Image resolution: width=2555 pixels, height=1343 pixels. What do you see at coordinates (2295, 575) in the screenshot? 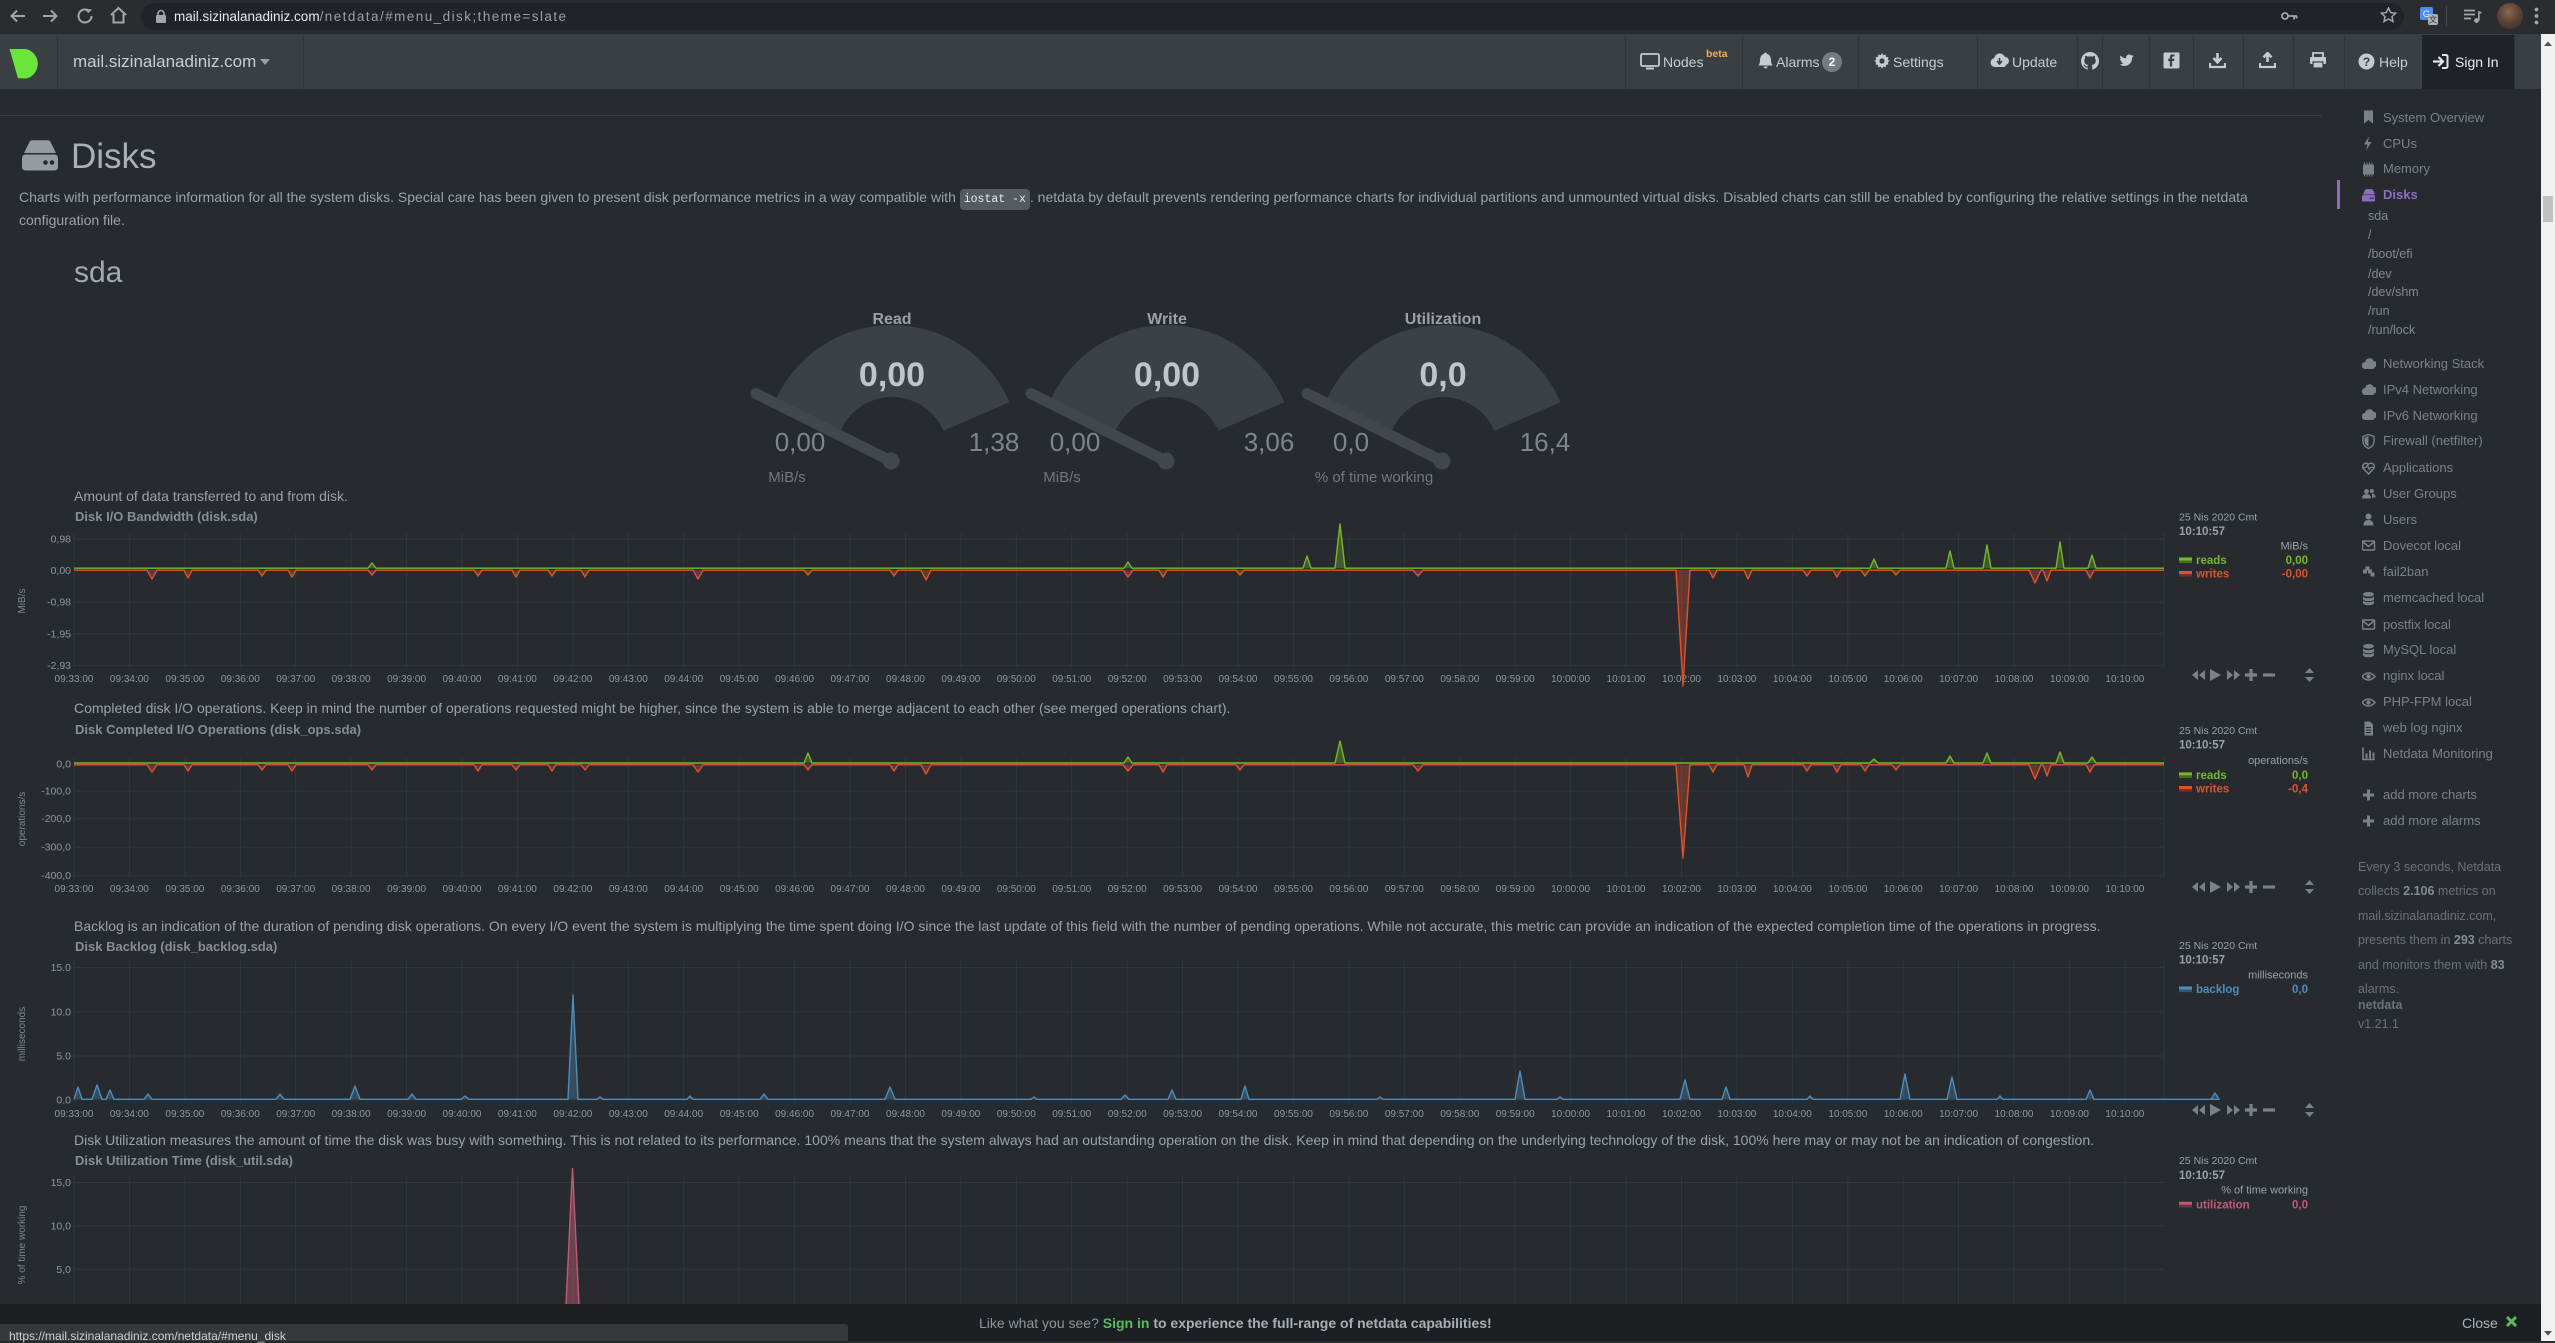
I see `svg-text: -0,00` at bounding box center [2295, 575].